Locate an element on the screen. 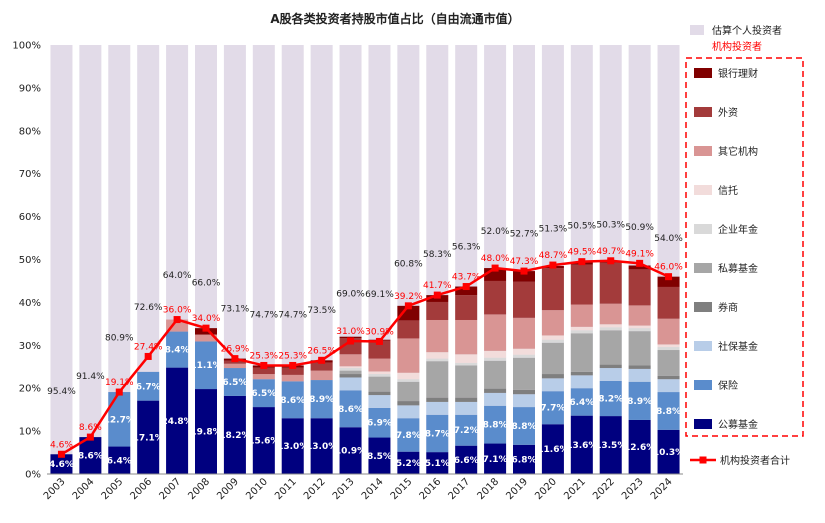 Image resolution: width=825 pixels, height=523 pixels. total-label: 39.2% is located at coordinates (408, 297).